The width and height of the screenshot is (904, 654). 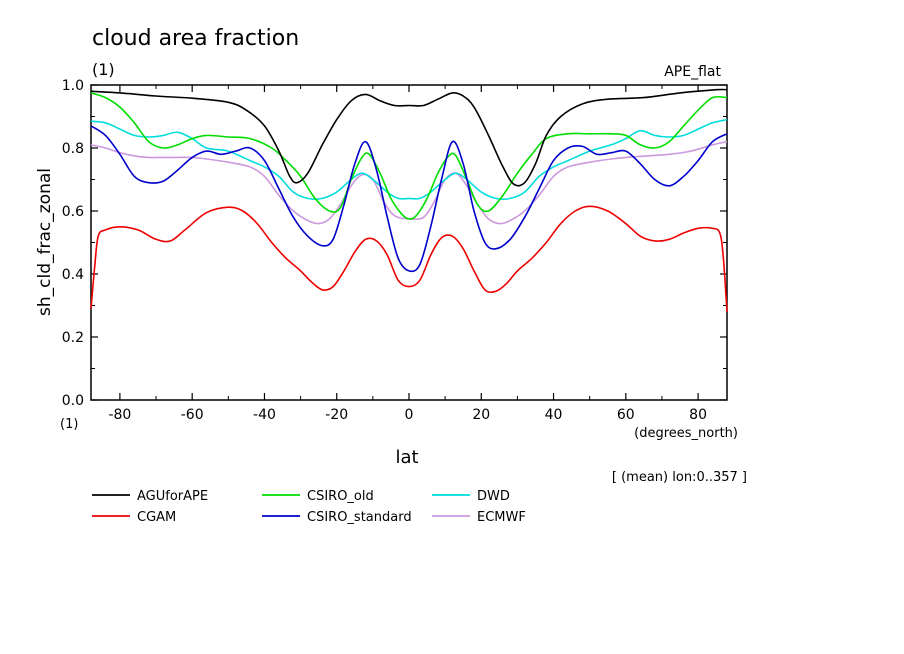 What do you see at coordinates (45, 242) in the screenshot?
I see `y-axis-label: sh_cld_frac_zonal` at bounding box center [45, 242].